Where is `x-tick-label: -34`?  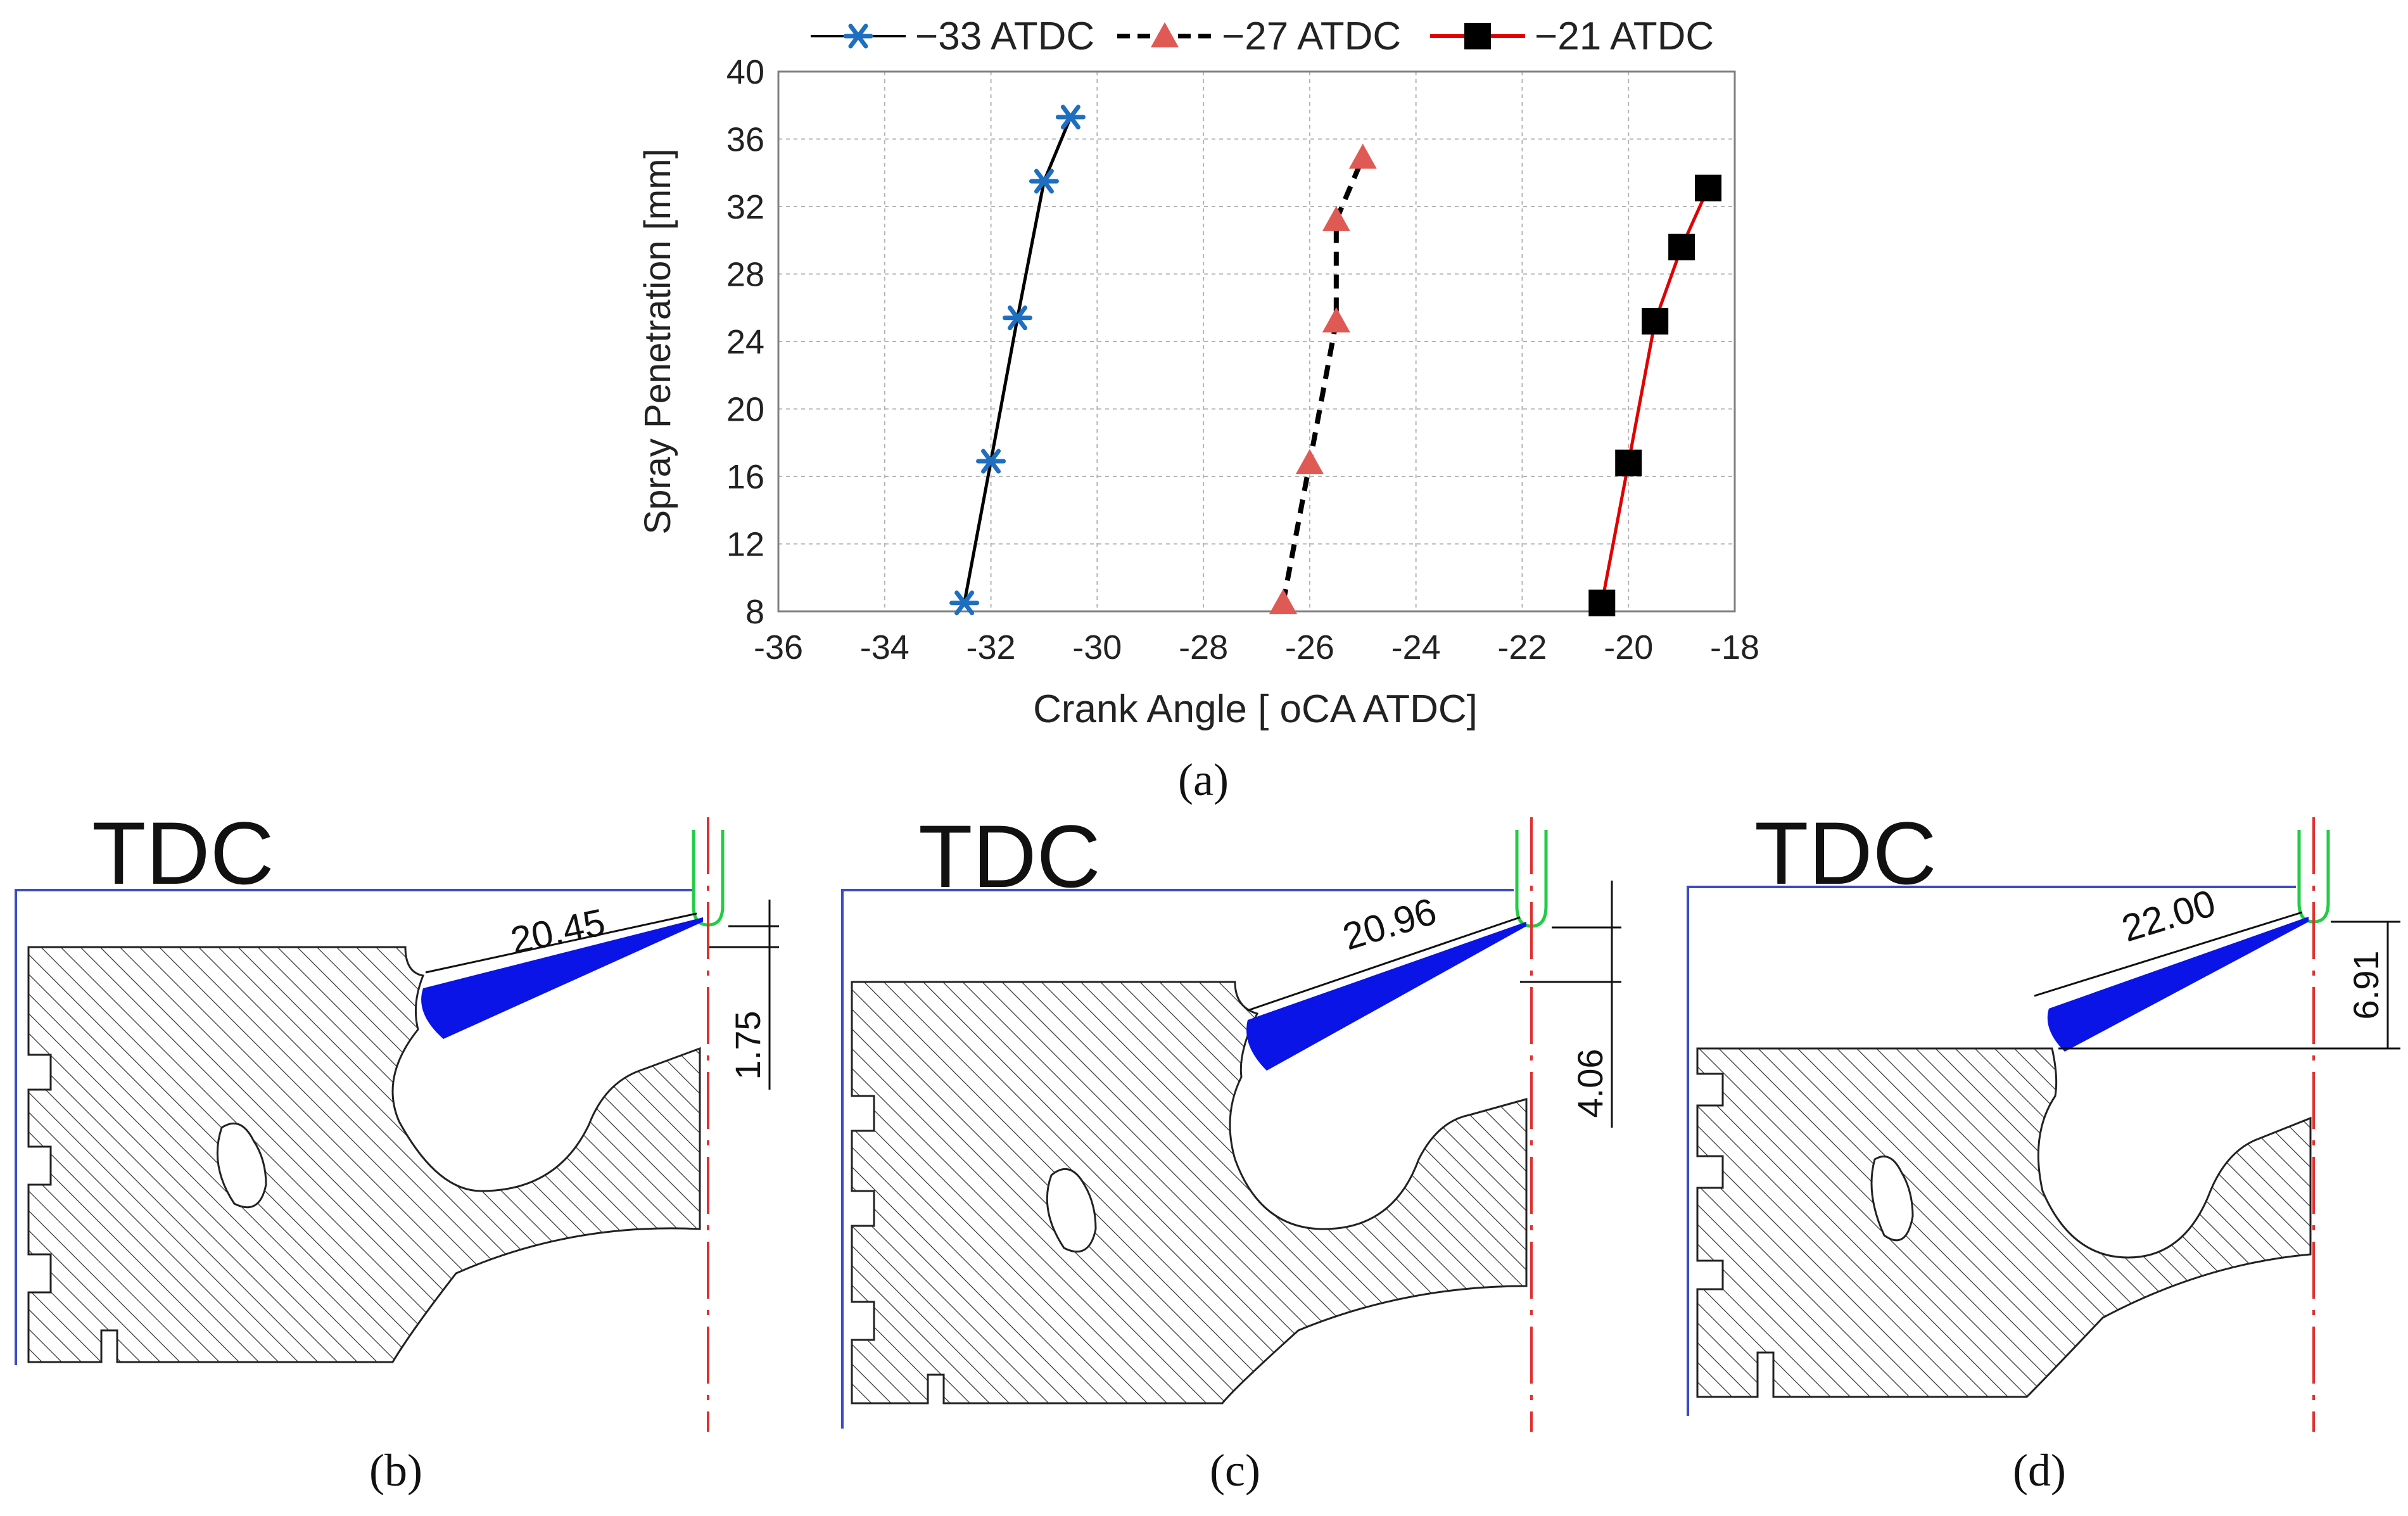 x-tick-label: -34 is located at coordinates (885, 647).